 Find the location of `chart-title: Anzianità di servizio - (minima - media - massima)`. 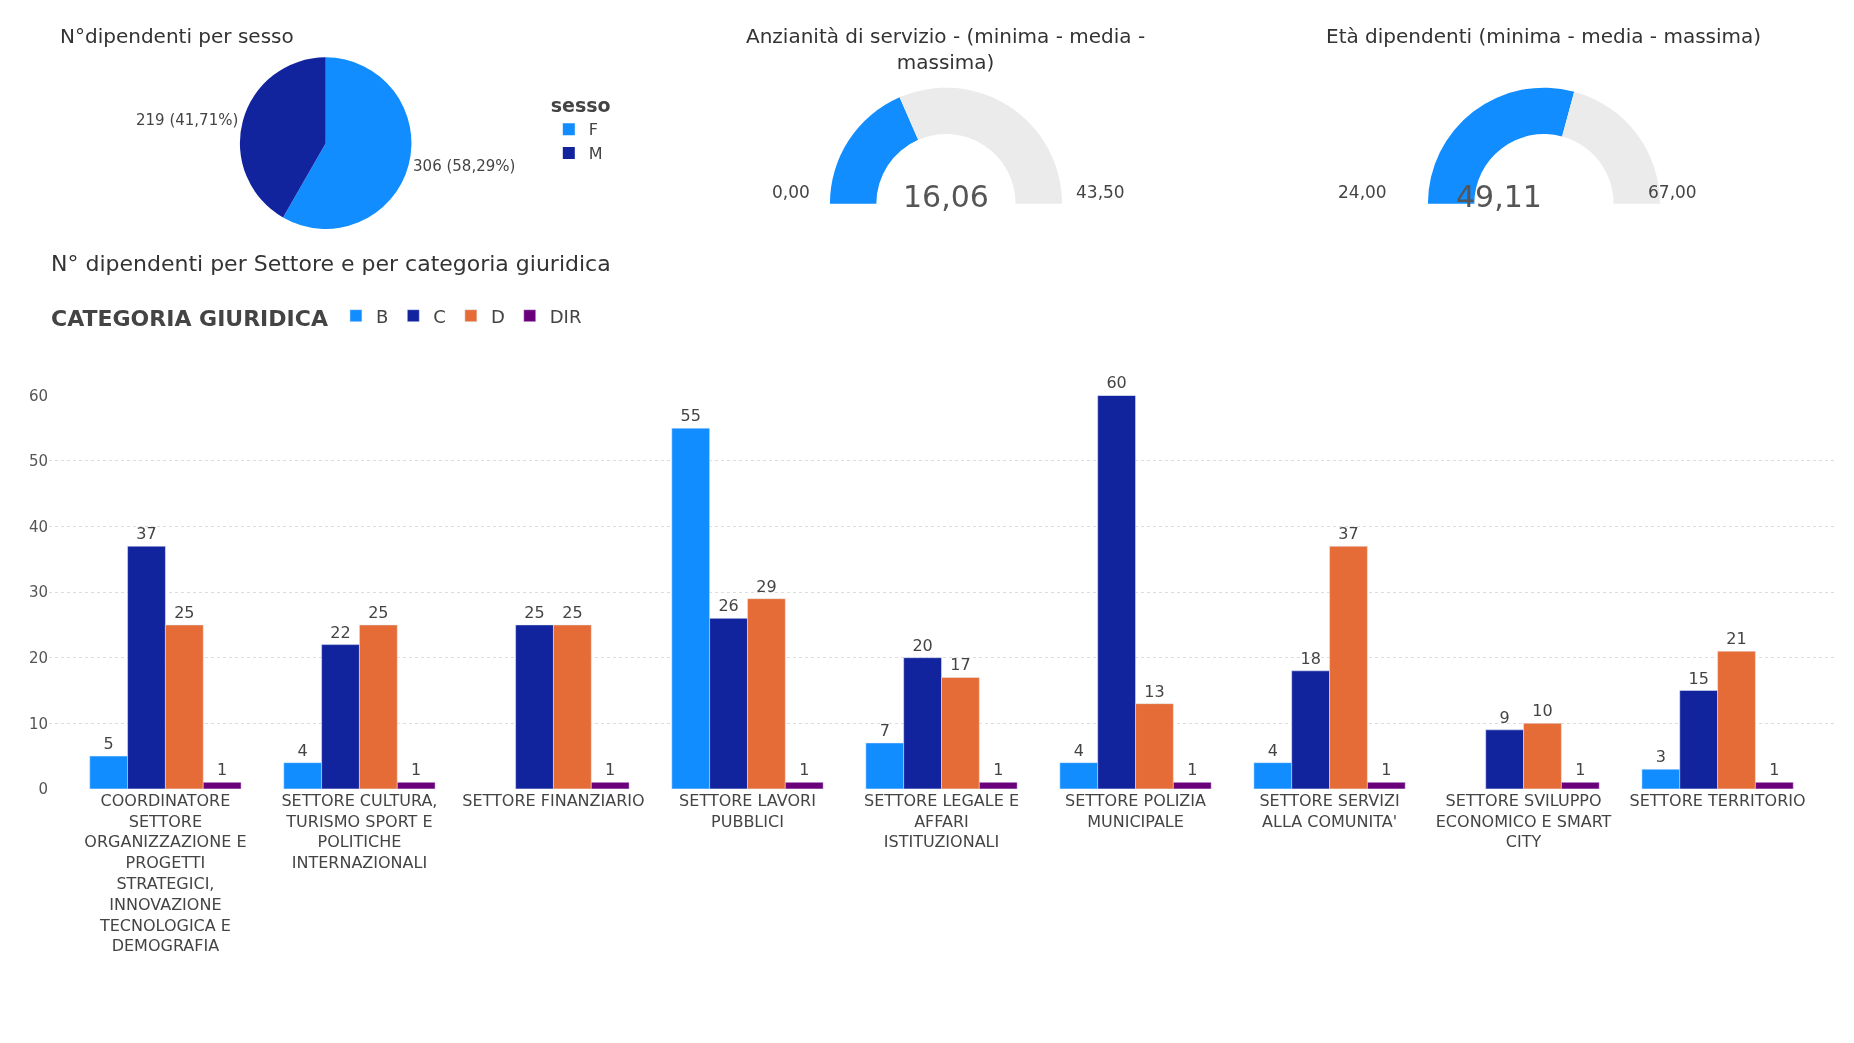

chart-title: Anzianità di servizio - (minima - media - massima) is located at coordinates (946, 49).